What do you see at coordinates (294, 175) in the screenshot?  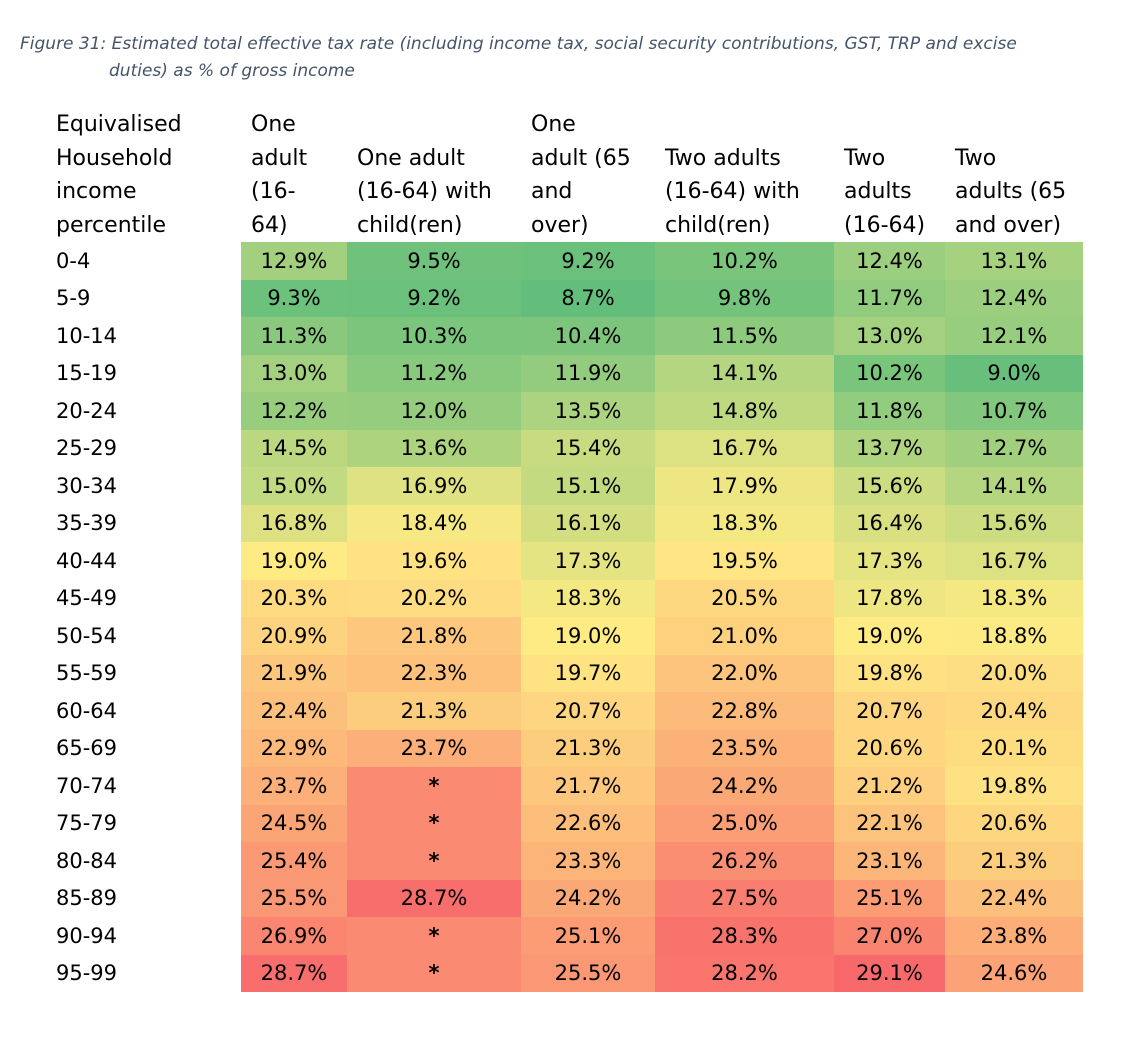 I see `header-one-adult-16-64: One adult (16- 64)` at bounding box center [294, 175].